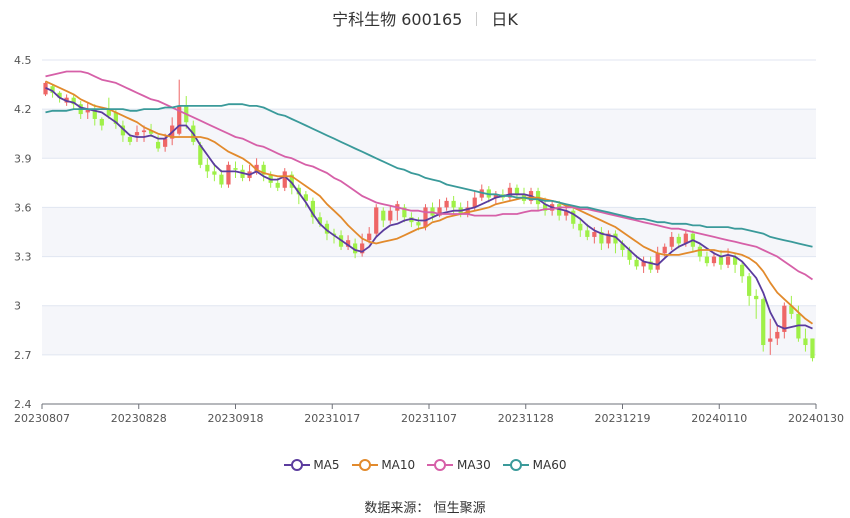  What do you see at coordinates (396, 465) in the screenshot?
I see `legend-label: MA10` at bounding box center [396, 465].